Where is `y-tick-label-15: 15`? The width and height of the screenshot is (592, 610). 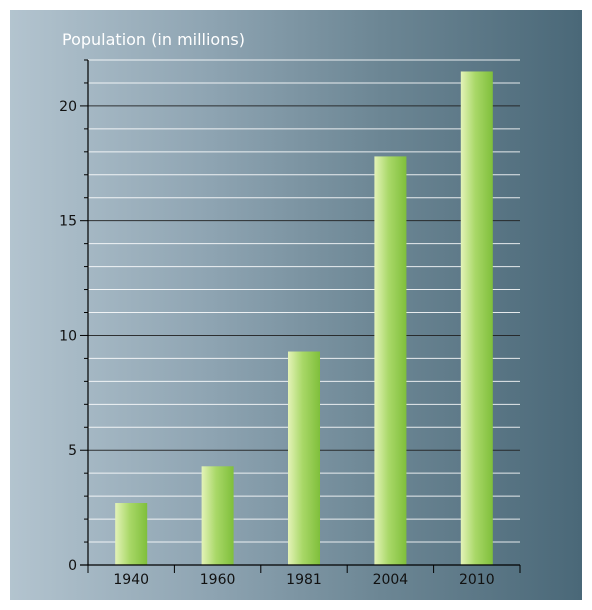
y-tick-label-15: 15 is located at coordinates (68, 222).